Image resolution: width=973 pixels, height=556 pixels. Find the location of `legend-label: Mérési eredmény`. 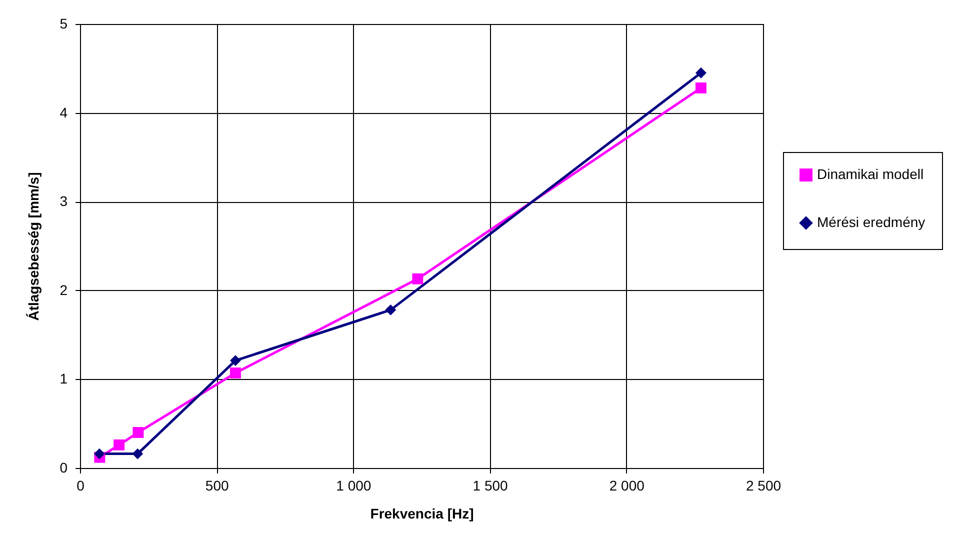

legend-label: Mérési eredmény is located at coordinates (871, 222).